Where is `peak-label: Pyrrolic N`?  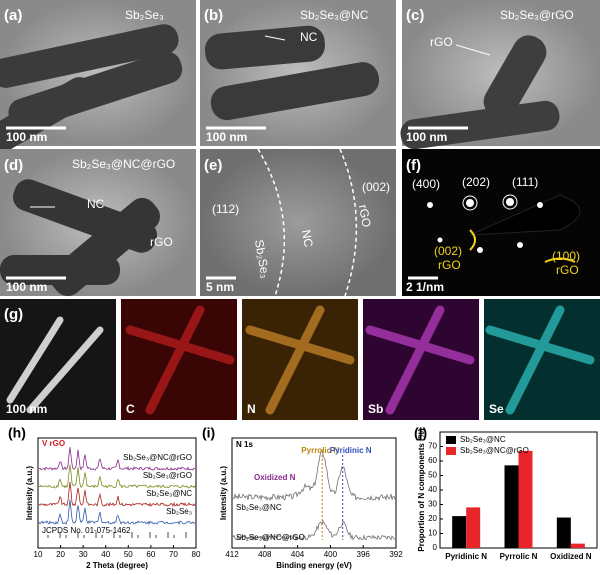 peak-label: Pyrrolic N is located at coordinates (320, 450).